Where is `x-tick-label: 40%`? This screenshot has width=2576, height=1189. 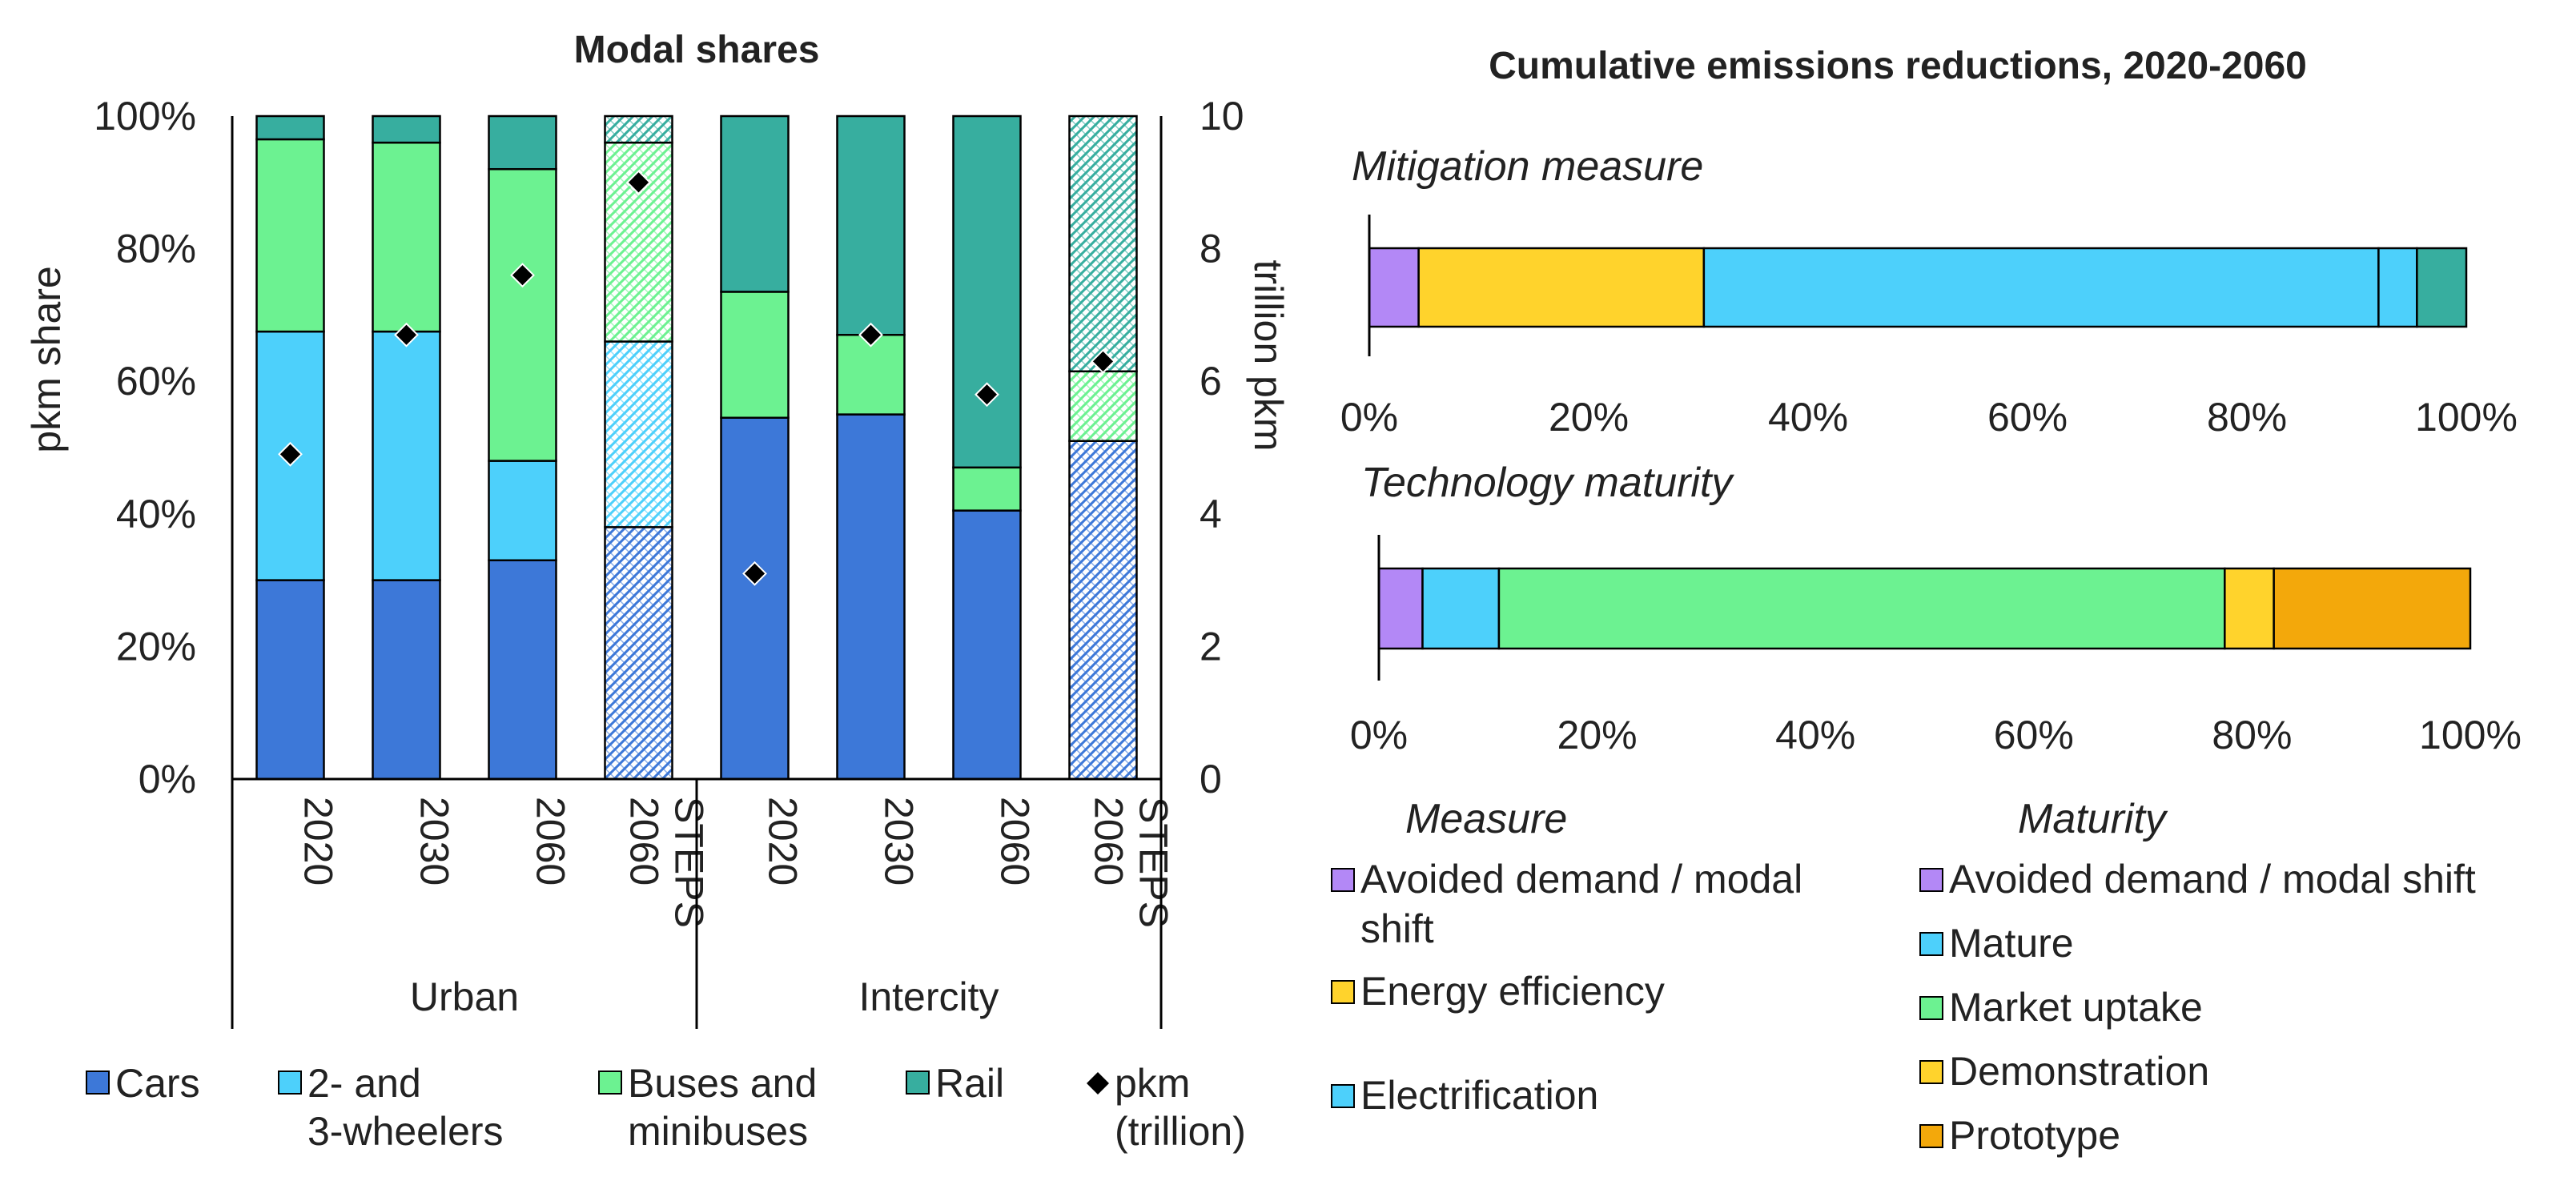
x-tick-label: 40% is located at coordinates (1808, 417).